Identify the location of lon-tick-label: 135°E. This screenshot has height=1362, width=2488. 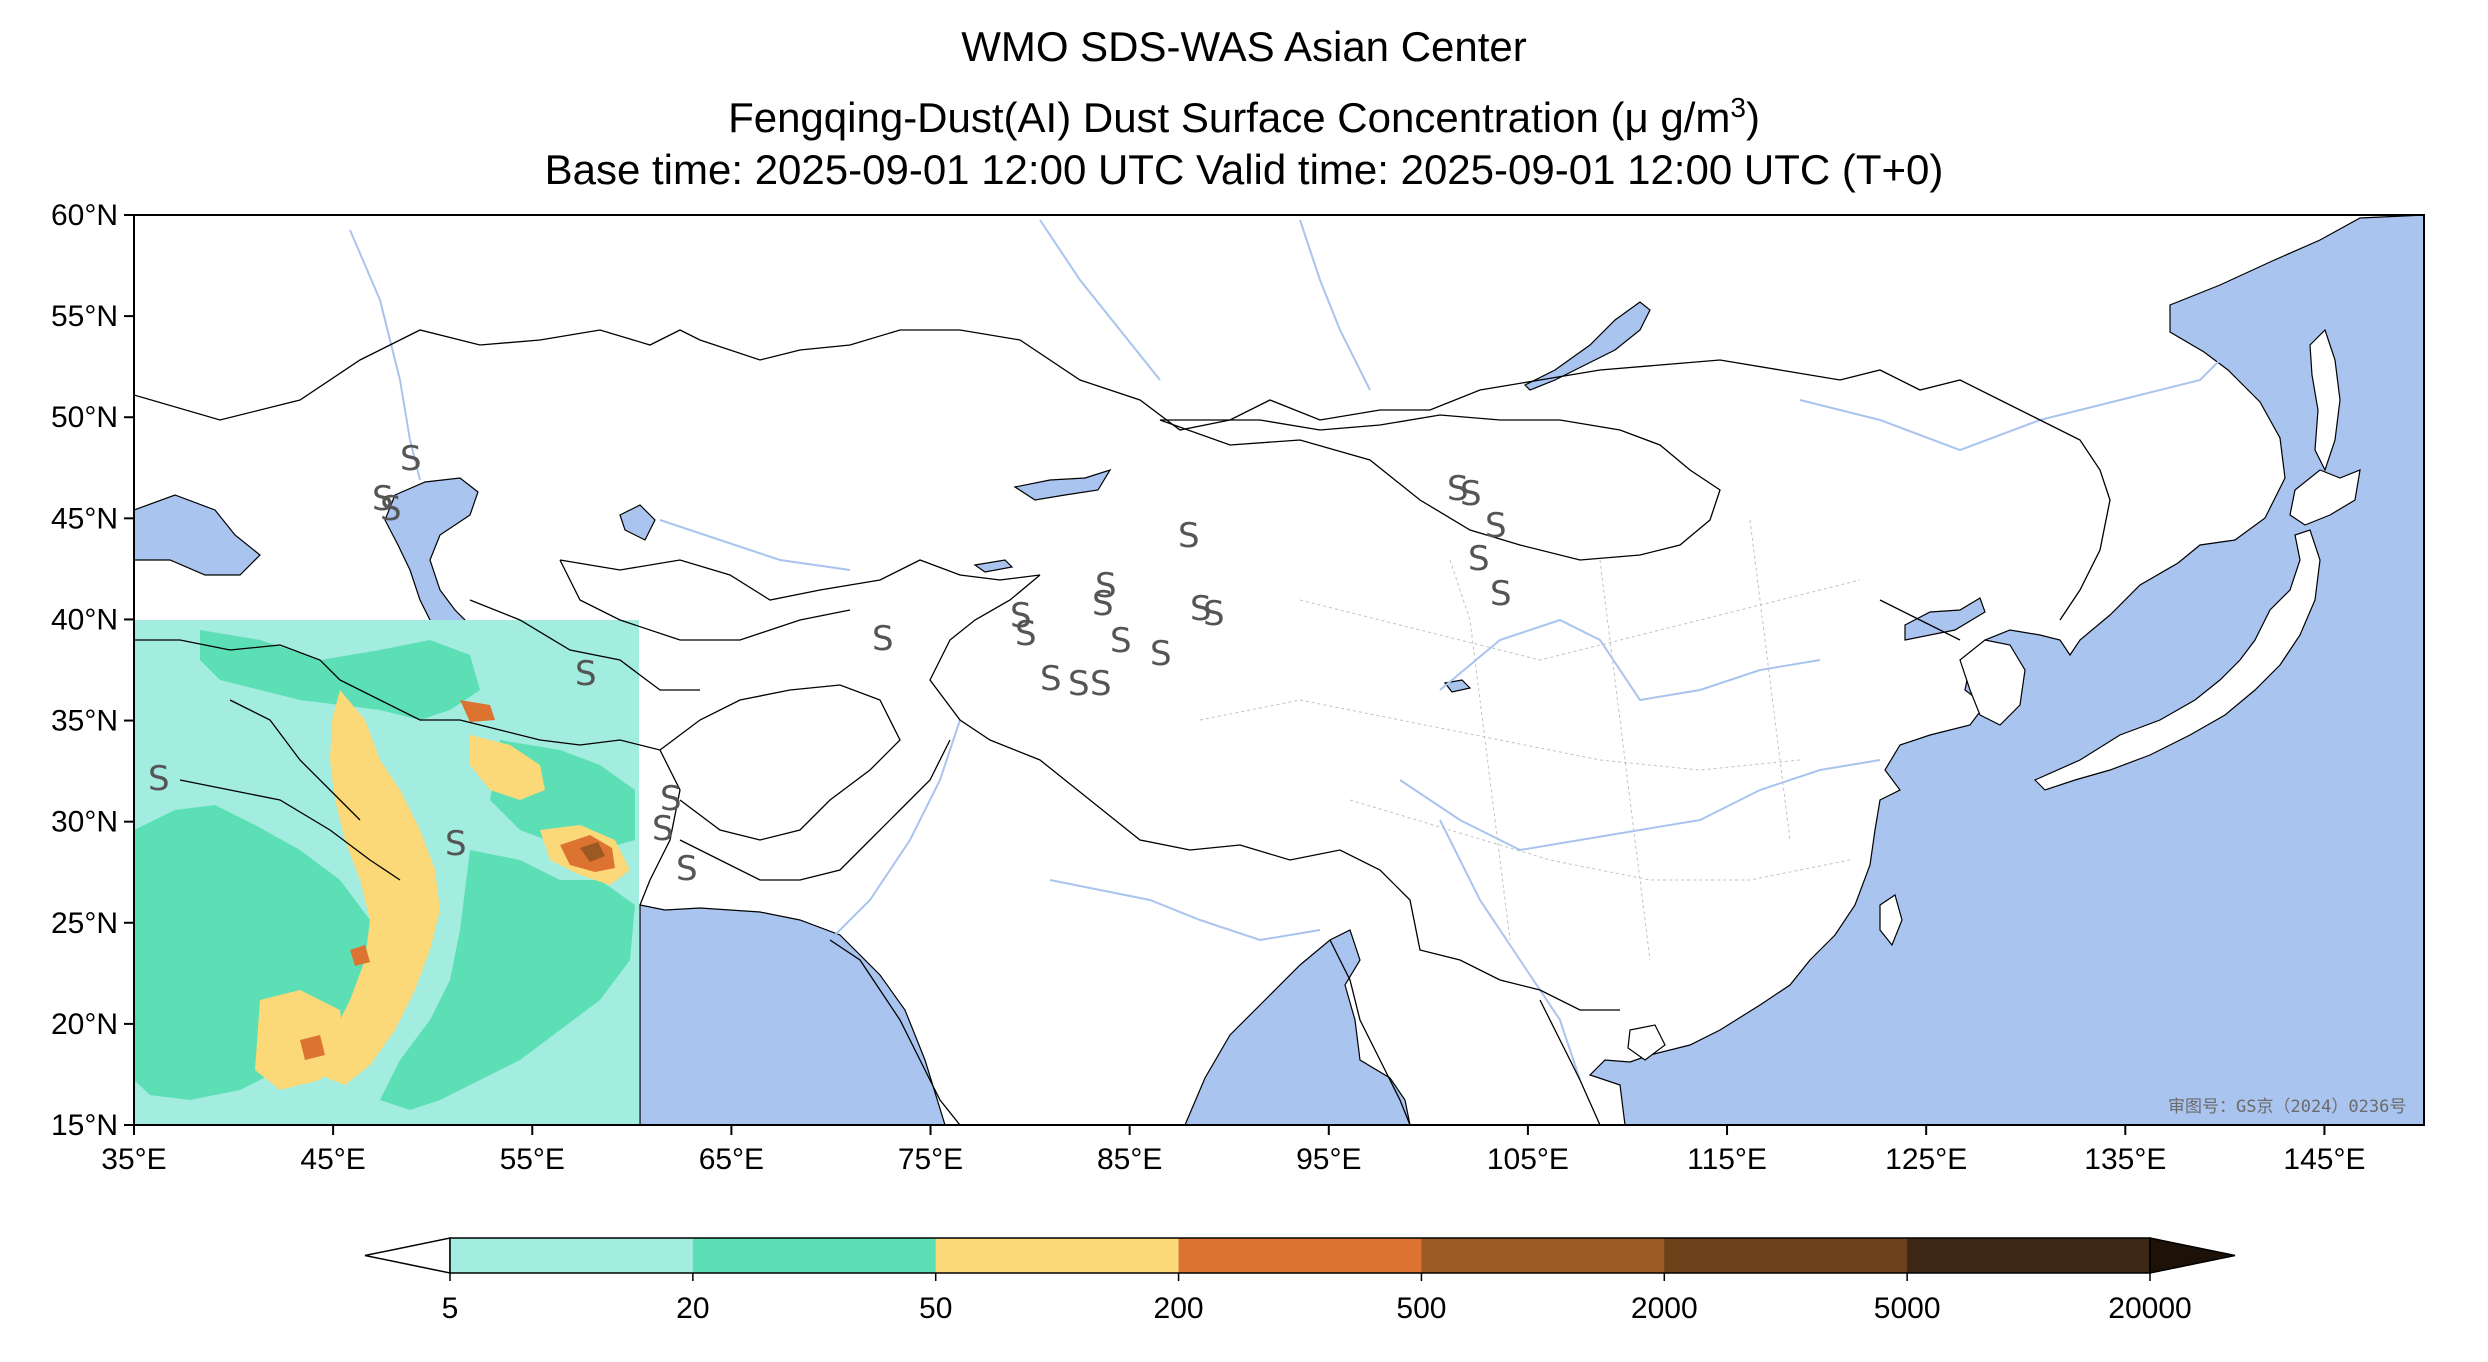
(2125, 1159).